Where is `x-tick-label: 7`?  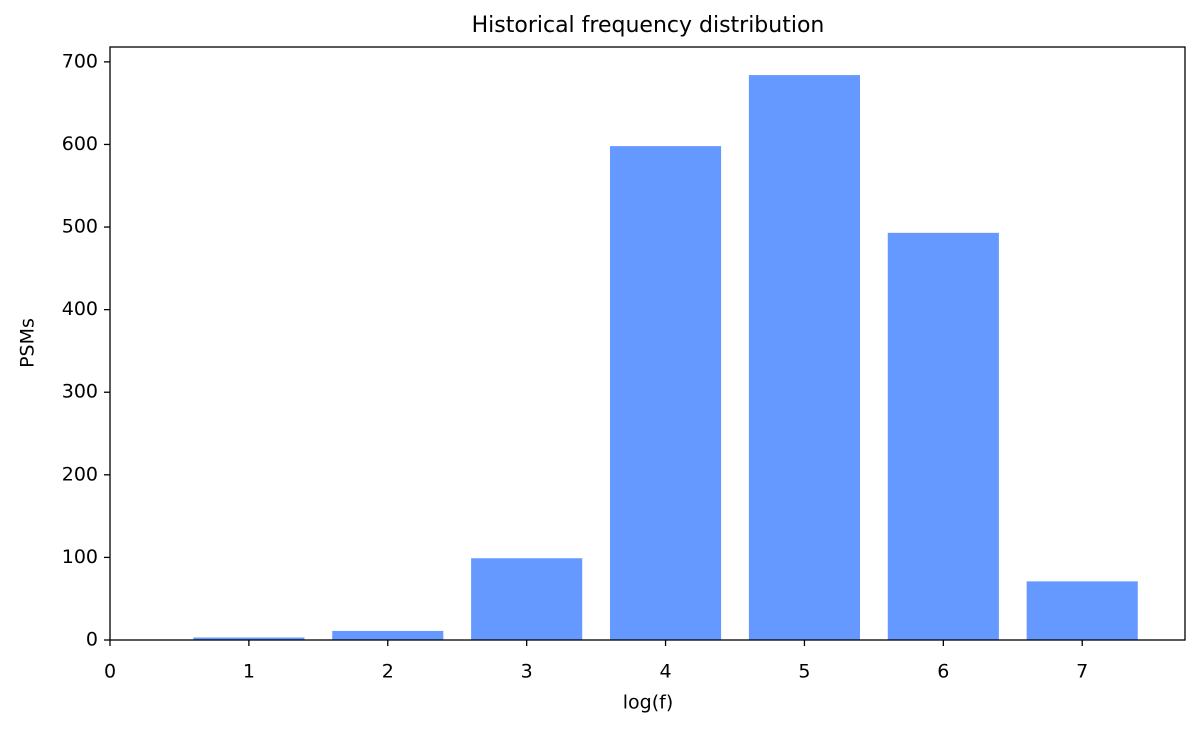
x-tick-label: 7 is located at coordinates (1082, 672).